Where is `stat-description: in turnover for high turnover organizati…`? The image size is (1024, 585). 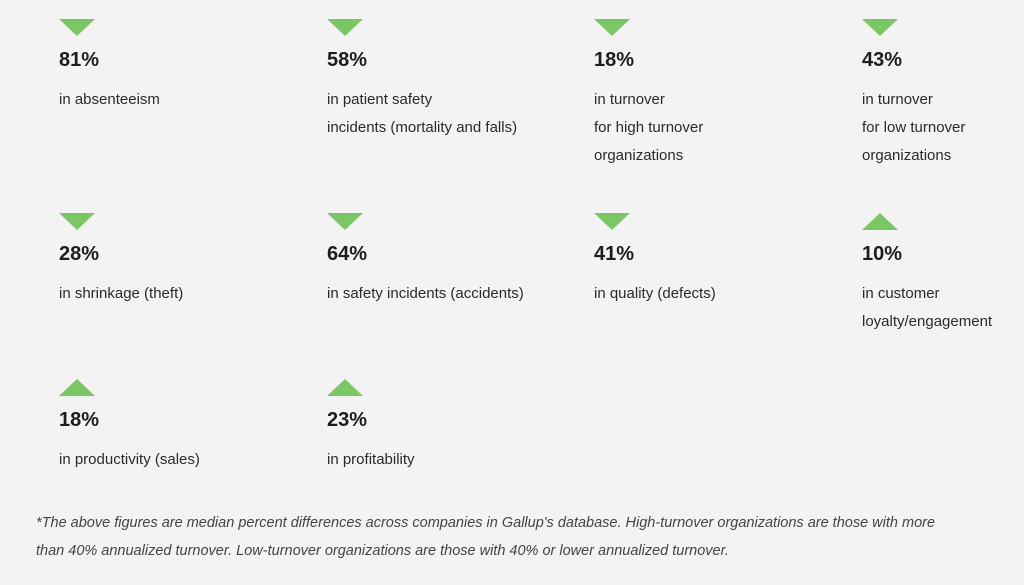
stat-description: in turnover for high turnover organizati… is located at coordinates (648, 128).